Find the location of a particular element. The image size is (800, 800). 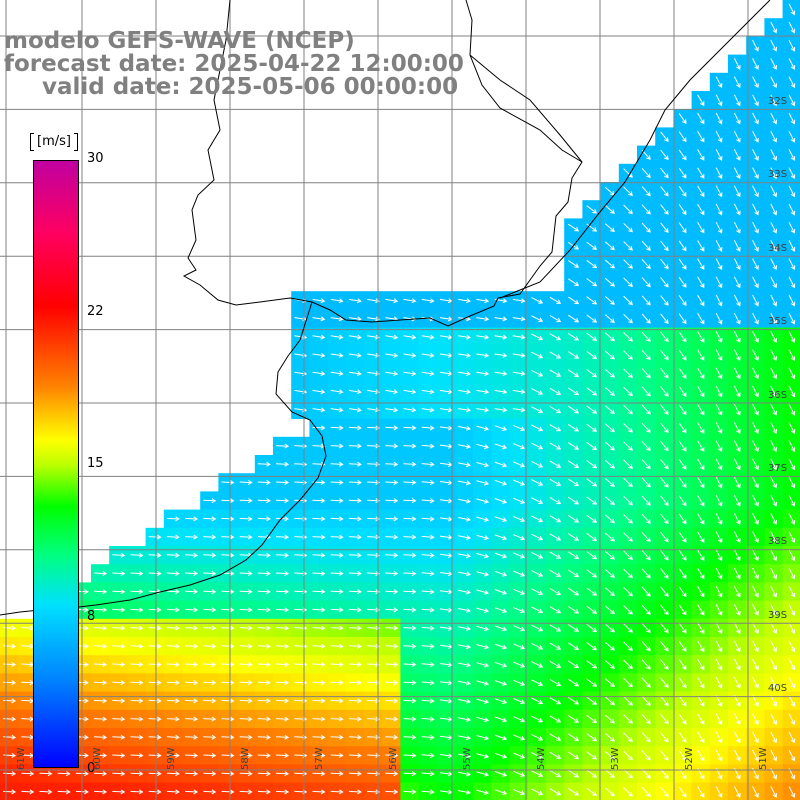

longitude-label: 60W is located at coordinates (97, 758).